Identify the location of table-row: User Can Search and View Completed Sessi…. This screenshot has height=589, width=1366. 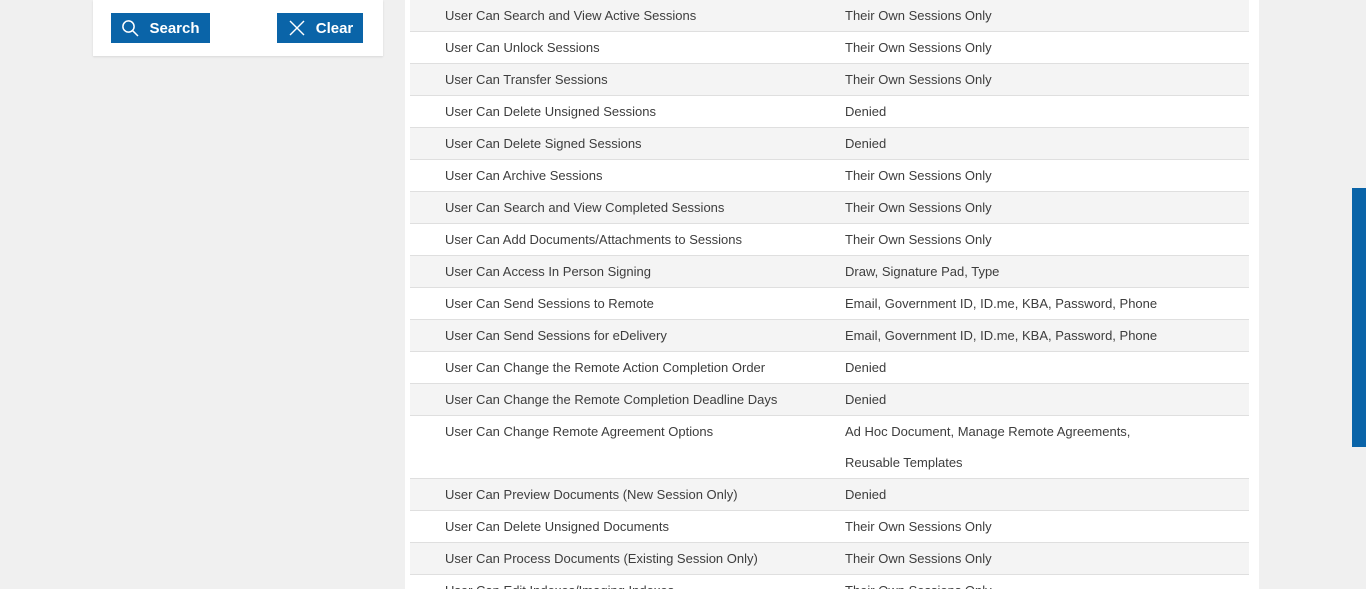
(829, 208).